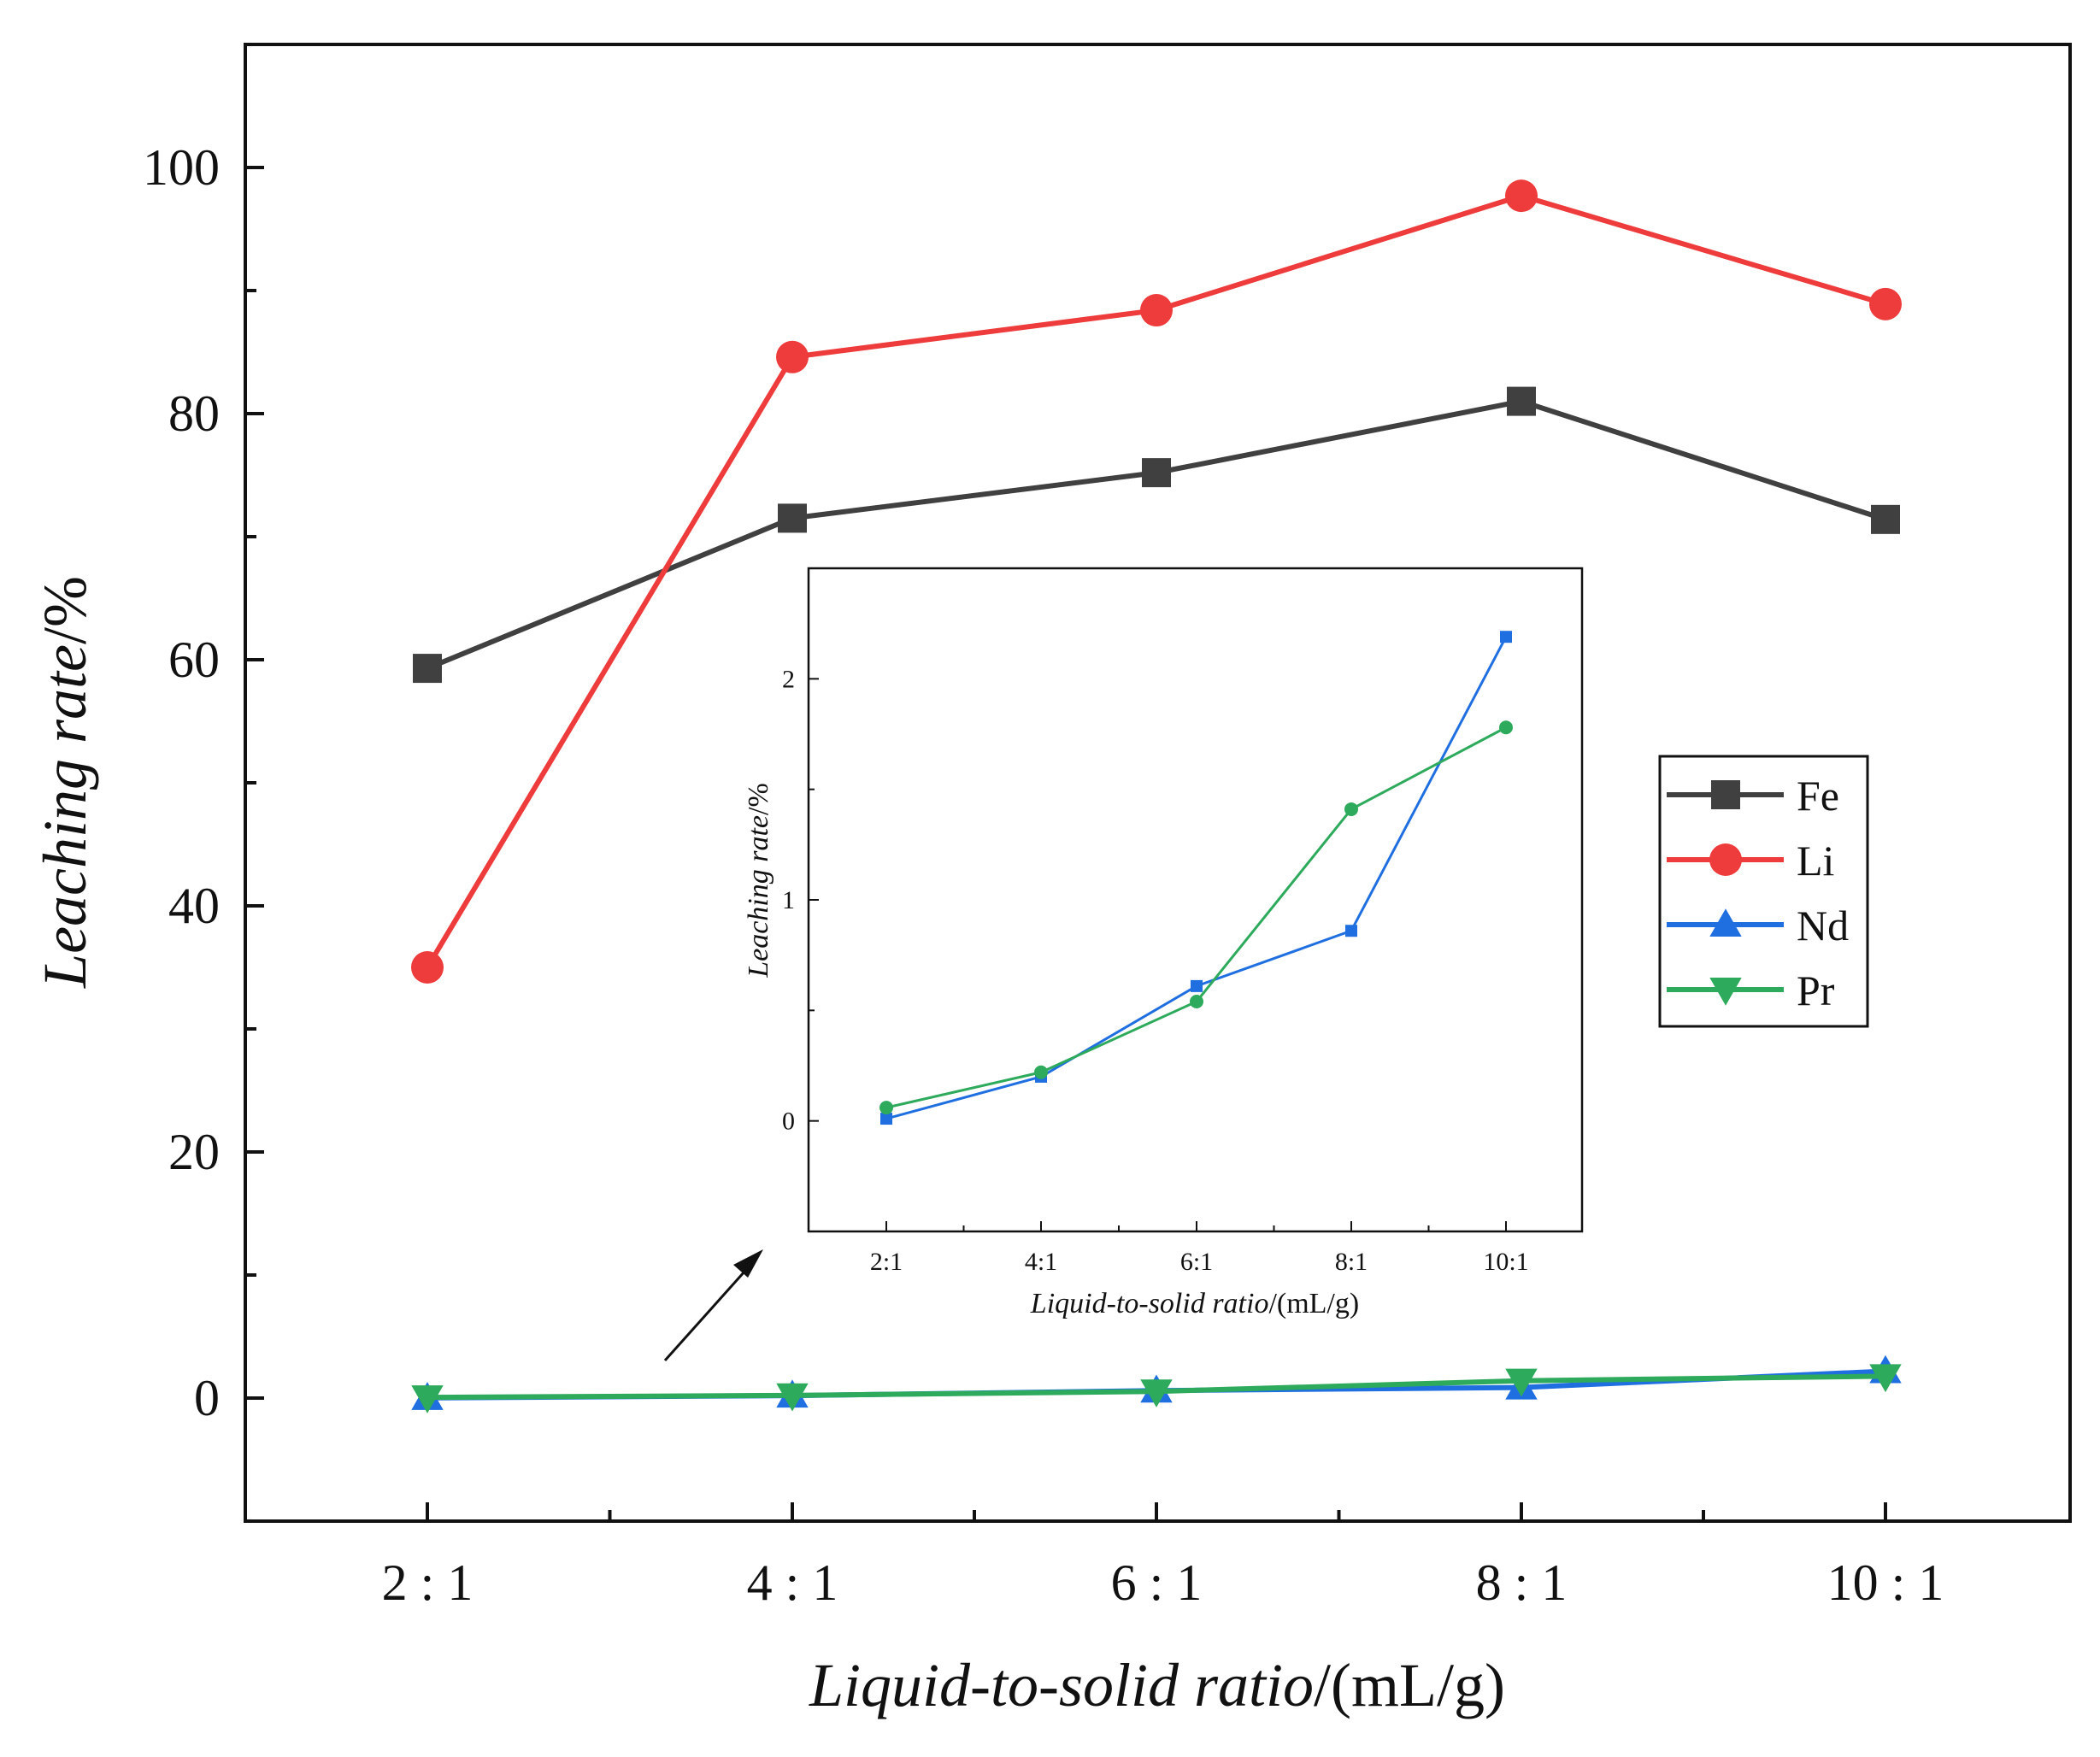 The width and height of the screenshot is (2100, 1757). What do you see at coordinates (1751, 990) in the screenshot?
I see `legend-item-pr: Pr` at bounding box center [1751, 990].